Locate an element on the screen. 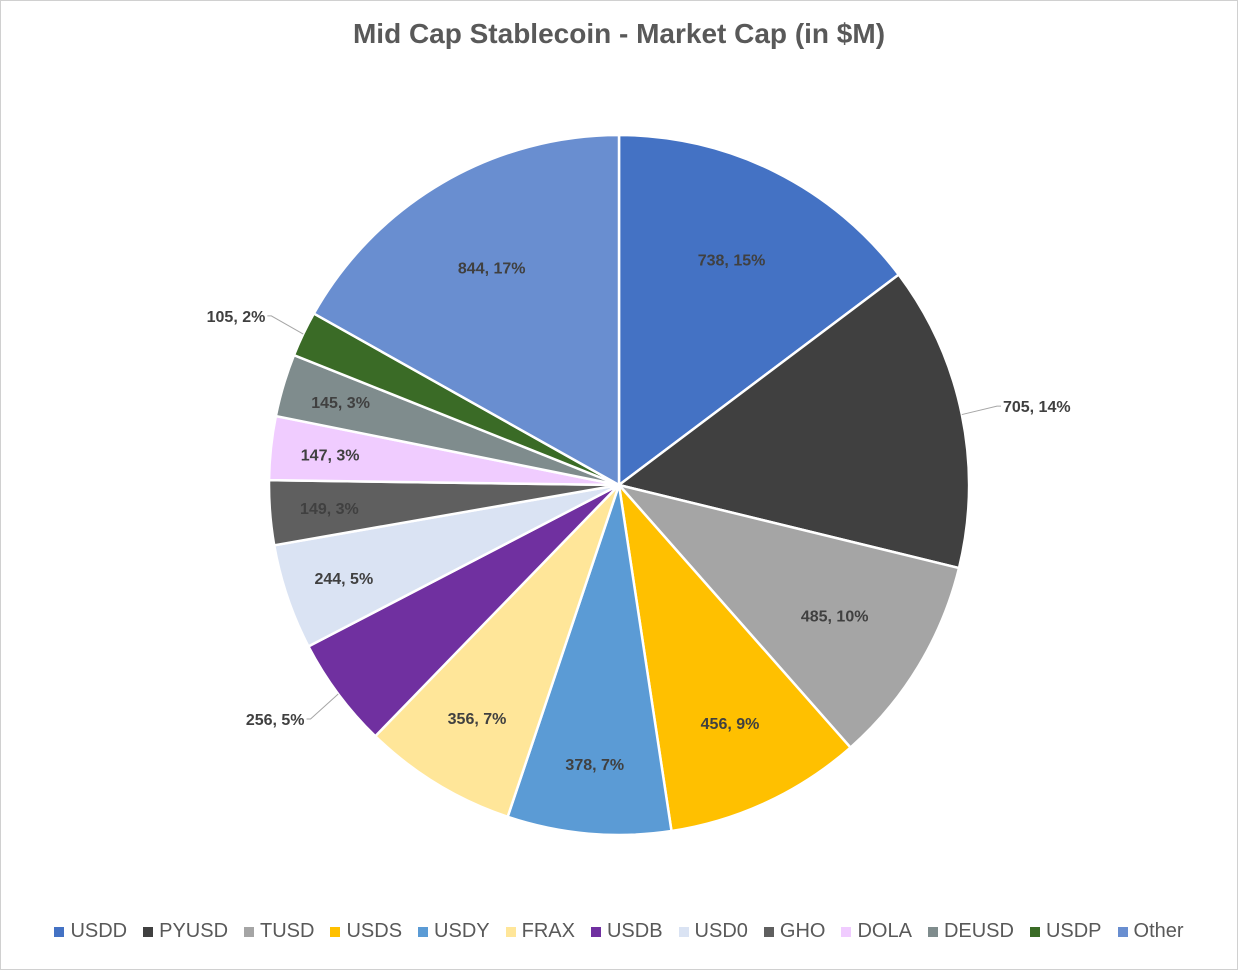 This screenshot has width=1238, height=970. legend-label: USDS is located at coordinates (374, 931).